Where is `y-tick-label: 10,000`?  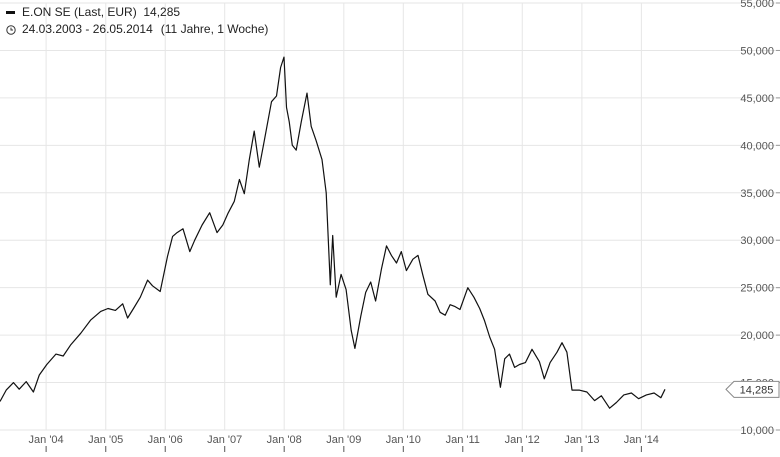
y-tick-label: 10,000 is located at coordinates (757, 431).